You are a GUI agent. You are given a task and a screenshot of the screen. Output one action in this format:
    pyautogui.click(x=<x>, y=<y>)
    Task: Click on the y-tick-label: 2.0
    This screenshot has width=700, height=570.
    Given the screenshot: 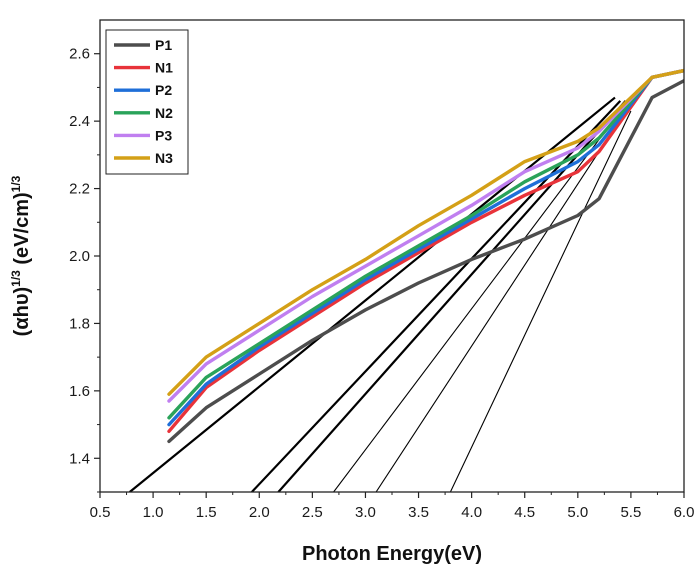 What is the action you would take?
    pyautogui.click(x=79, y=256)
    